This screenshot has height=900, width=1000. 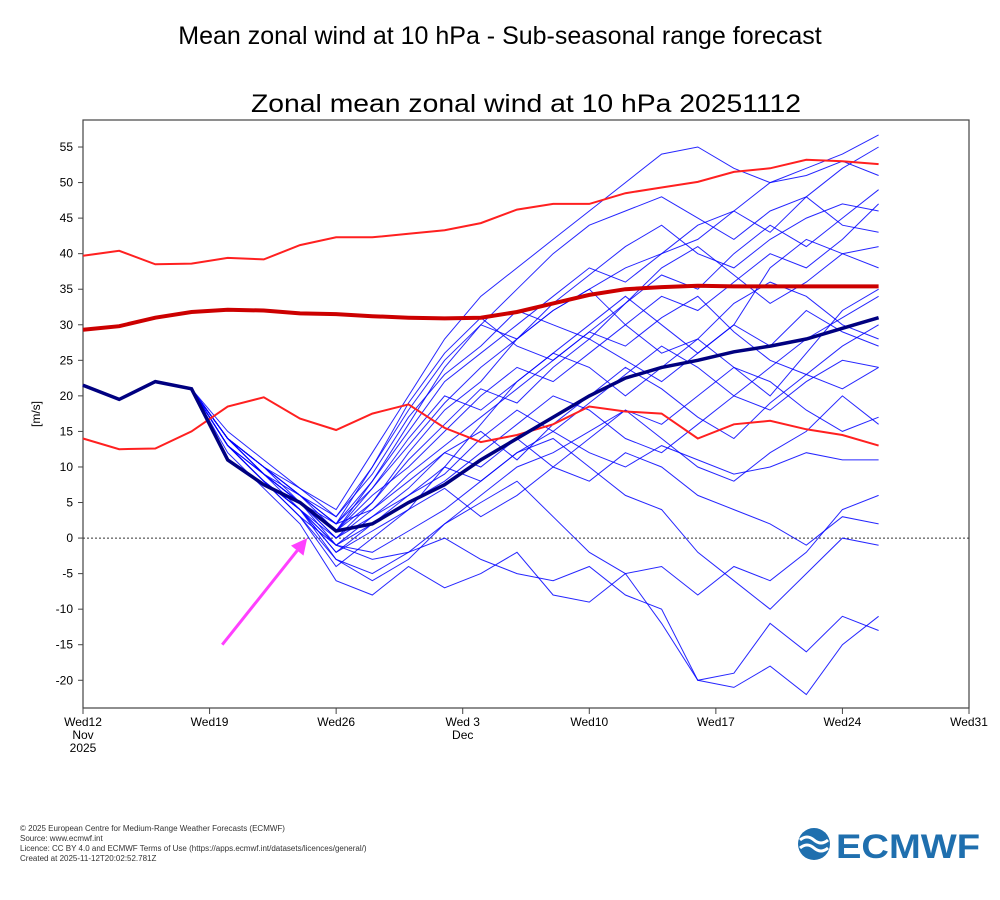 I want to click on annotation-arrow-head, so click(x=299, y=547).